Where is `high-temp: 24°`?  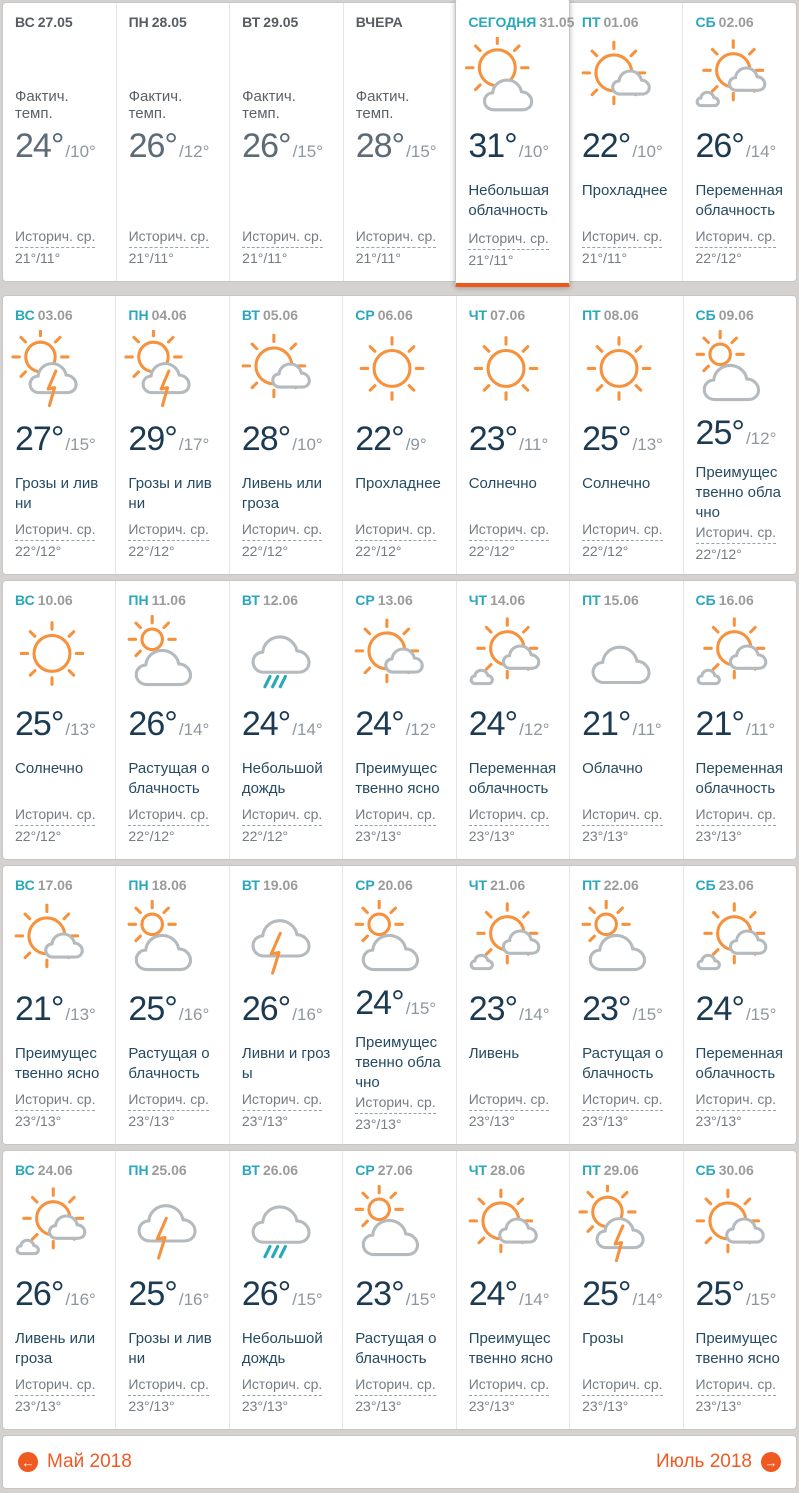 high-temp: 24° is located at coordinates (493, 1294).